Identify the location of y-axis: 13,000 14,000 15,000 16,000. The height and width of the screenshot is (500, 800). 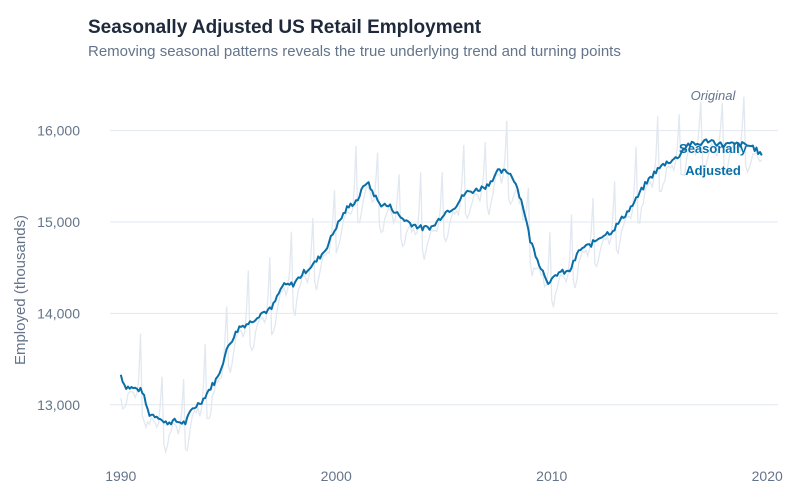
(58, 268).